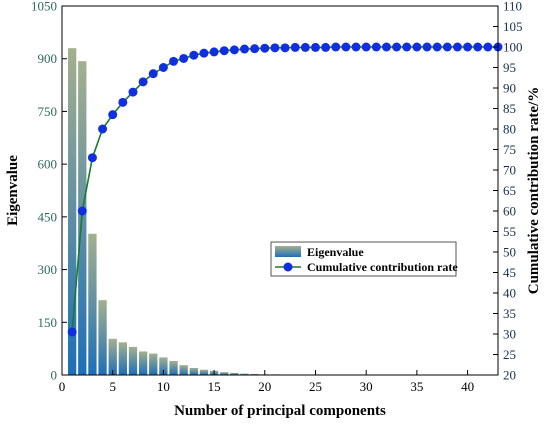 The height and width of the screenshot is (424, 550). What do you see at coordinates (534, 191) in the screenshot?
I see `y2-axis-title: Cumulative contribution rate/%` at bounding box center [534, 191].